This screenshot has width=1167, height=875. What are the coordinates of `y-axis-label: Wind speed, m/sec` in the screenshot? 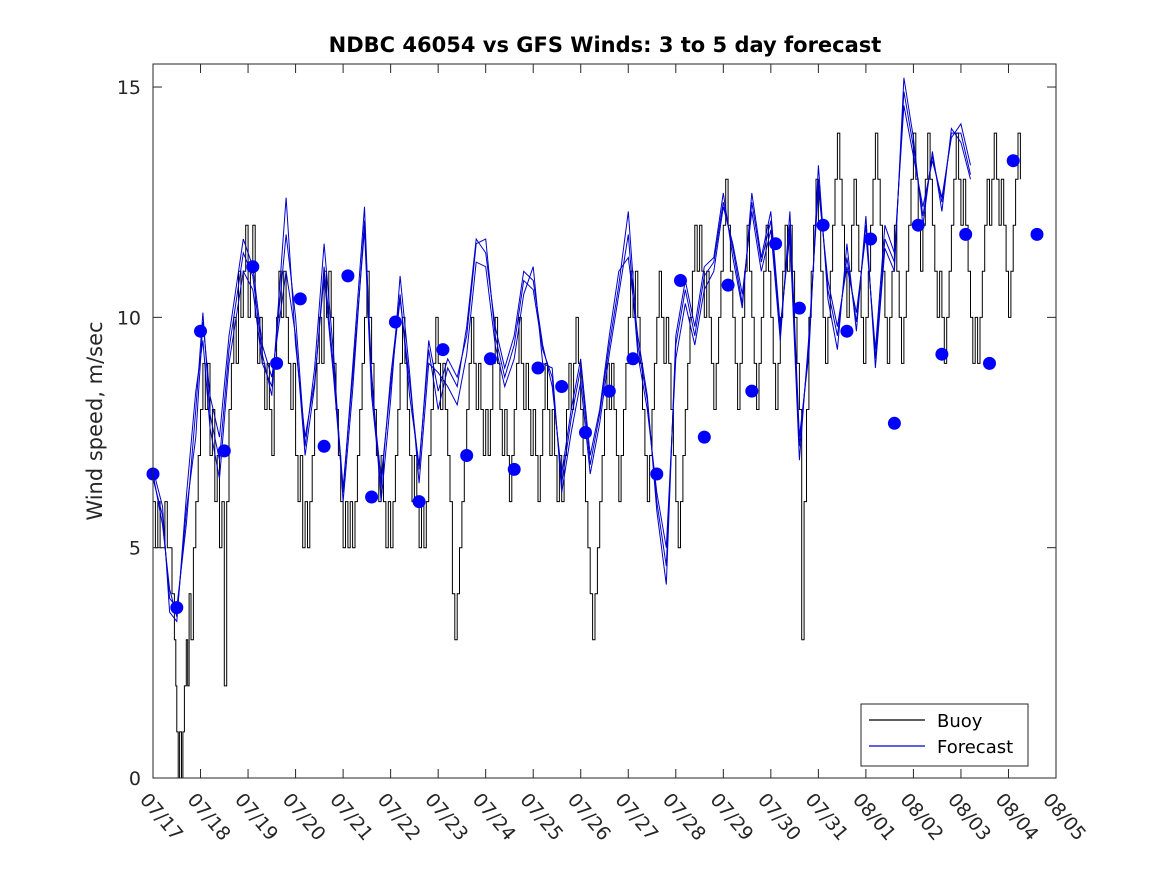 It's located at (95, 420).